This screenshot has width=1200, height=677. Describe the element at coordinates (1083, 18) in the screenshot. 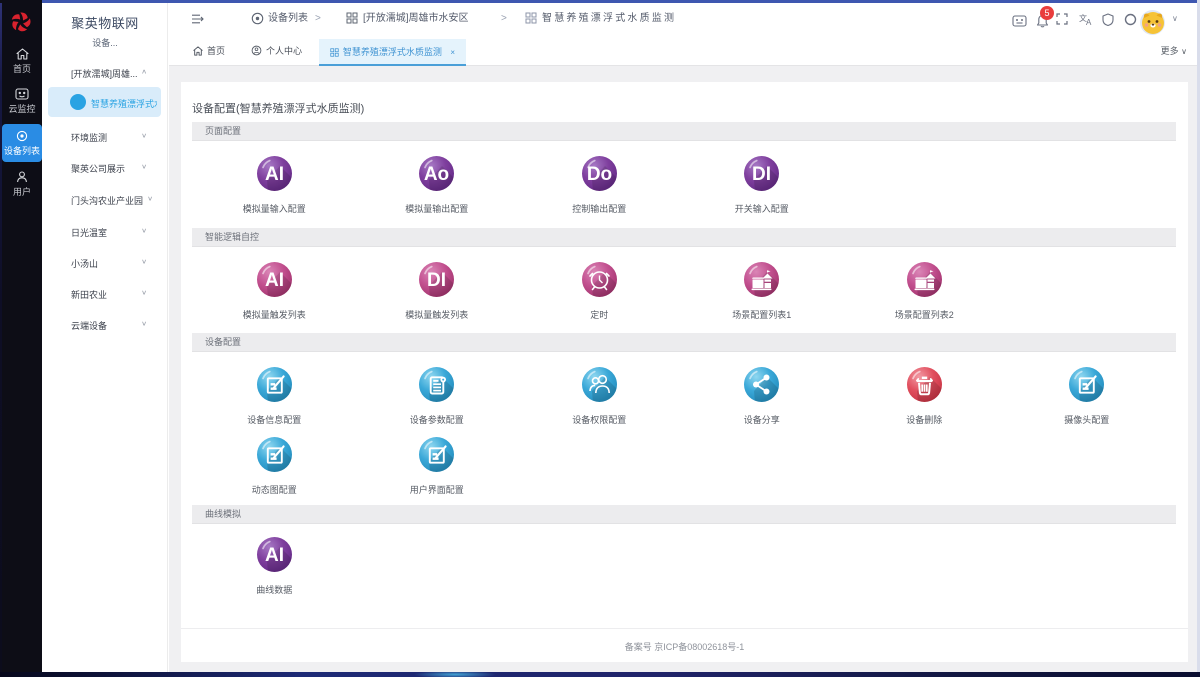

I see `svg-text: 文` at that location.